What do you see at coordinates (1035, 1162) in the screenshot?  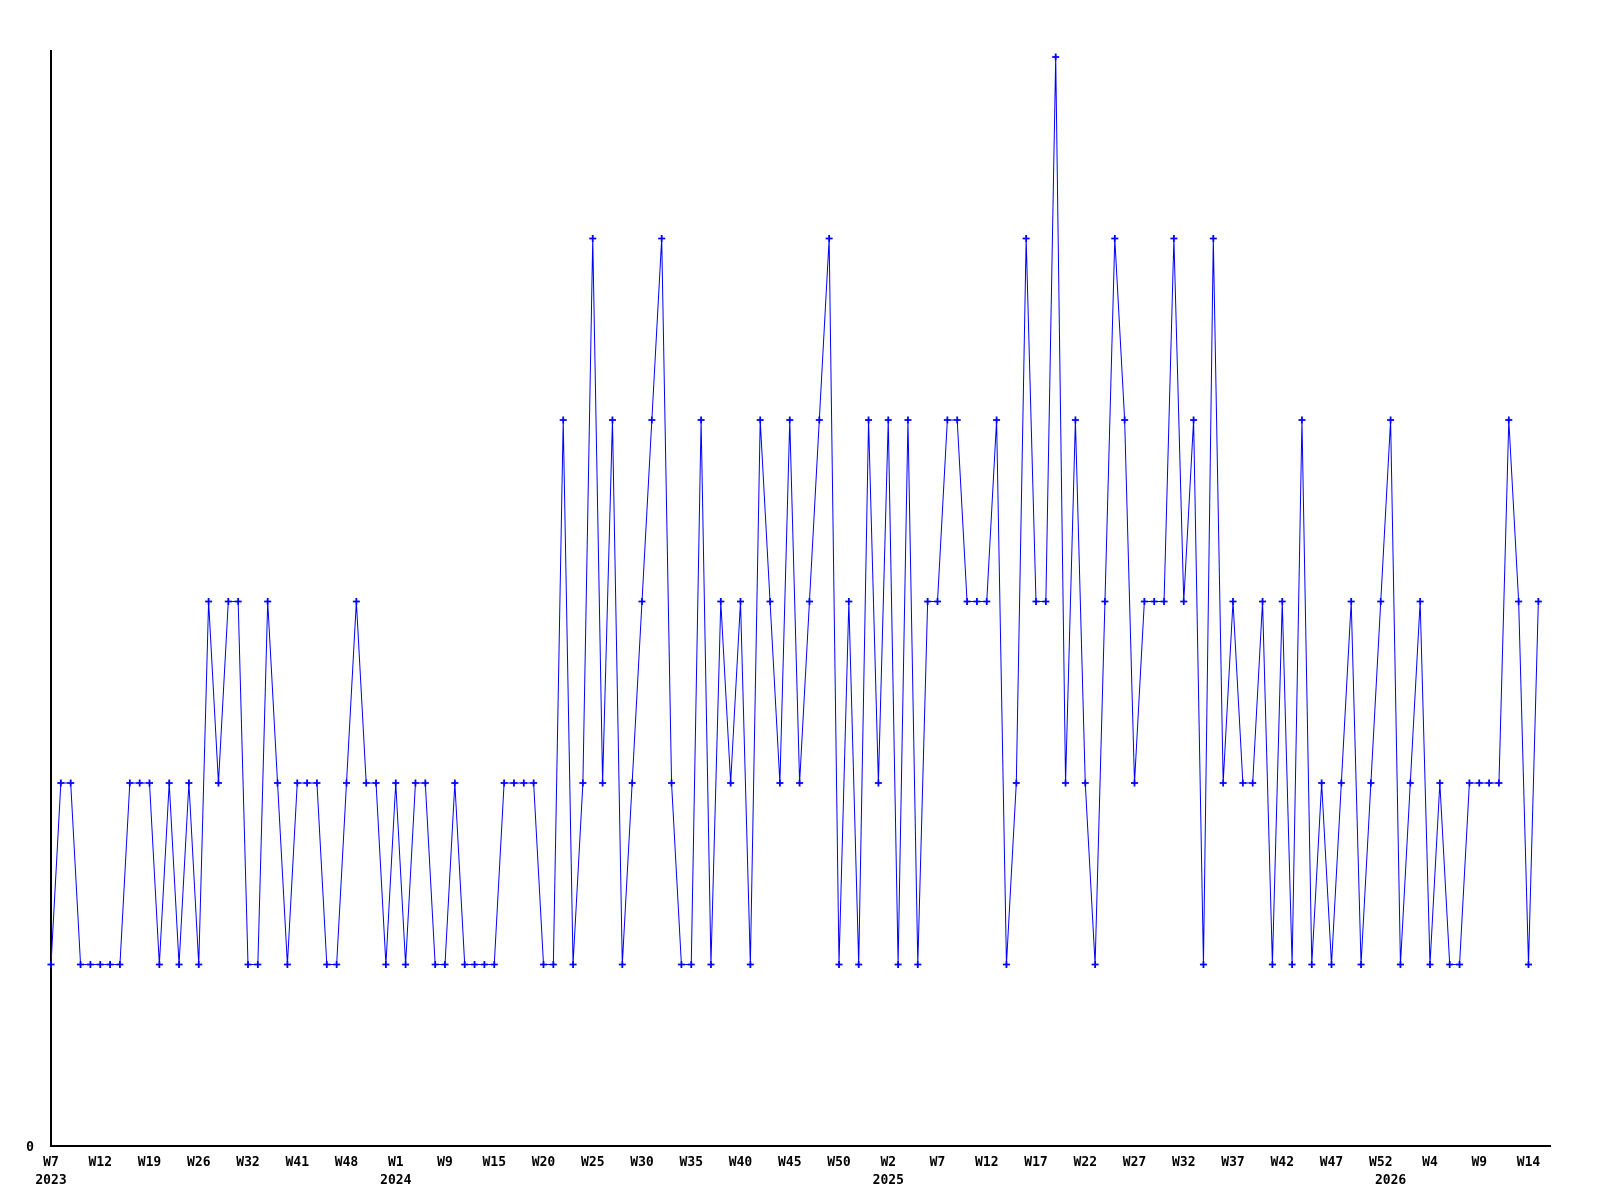 I see `x-tick-label: W17` at bounding box center [1035, 1162].